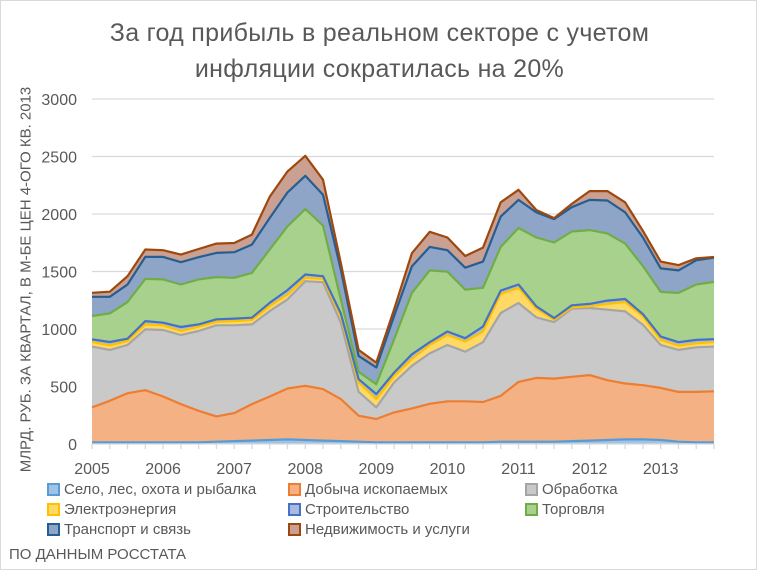 This screenshot has width=757, height=570. What do you see at coordinates (518, 469) in the screenshot?
I see `x-tick-label: 2011` at bounding box center [518, 469].